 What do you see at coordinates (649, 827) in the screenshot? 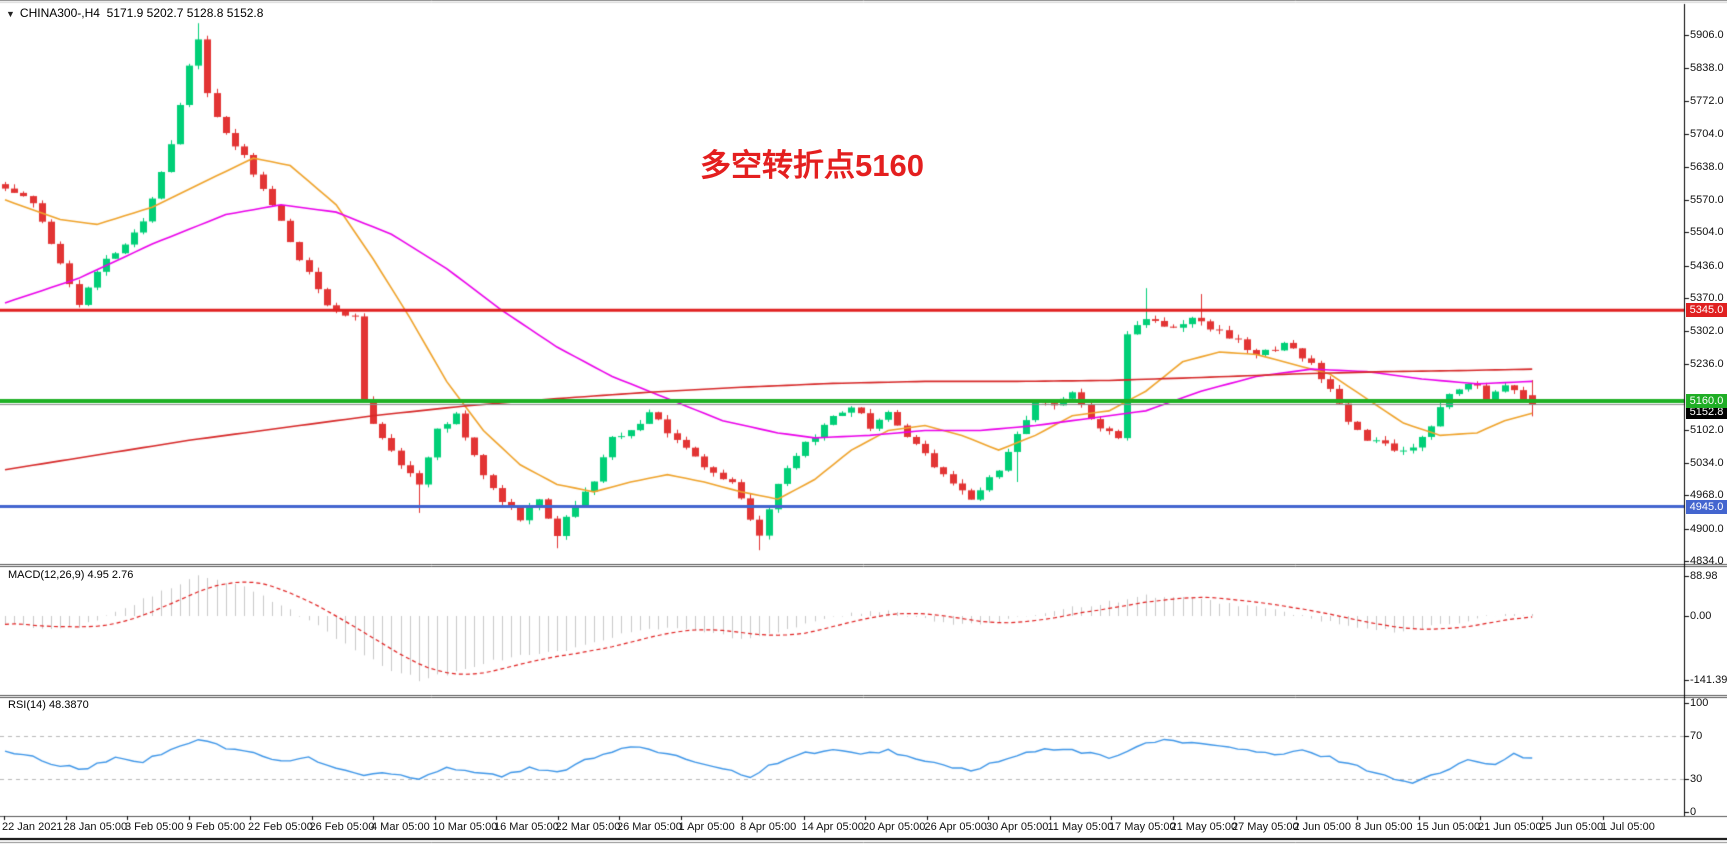
I see `time-axis-label: 26 Mar 05:00` at bounding box center [649, 827].